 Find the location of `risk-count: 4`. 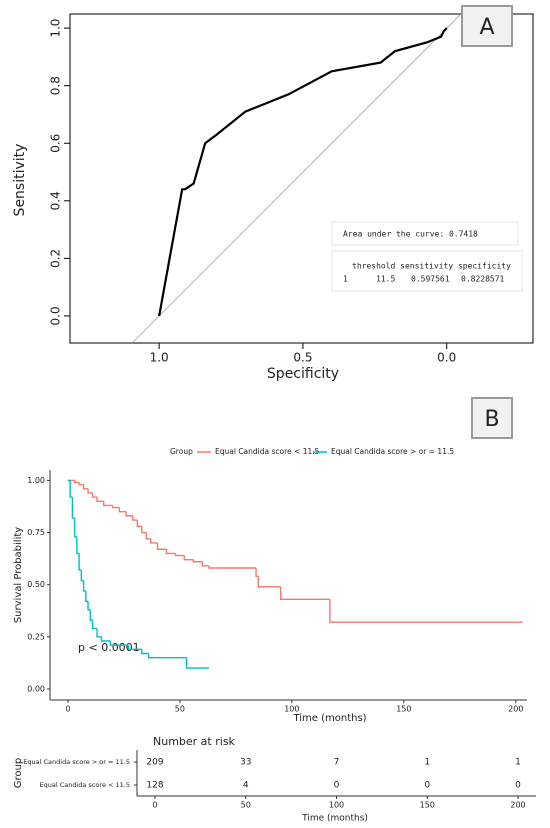

risk-count: 4 is located at coordinates (246, 786).